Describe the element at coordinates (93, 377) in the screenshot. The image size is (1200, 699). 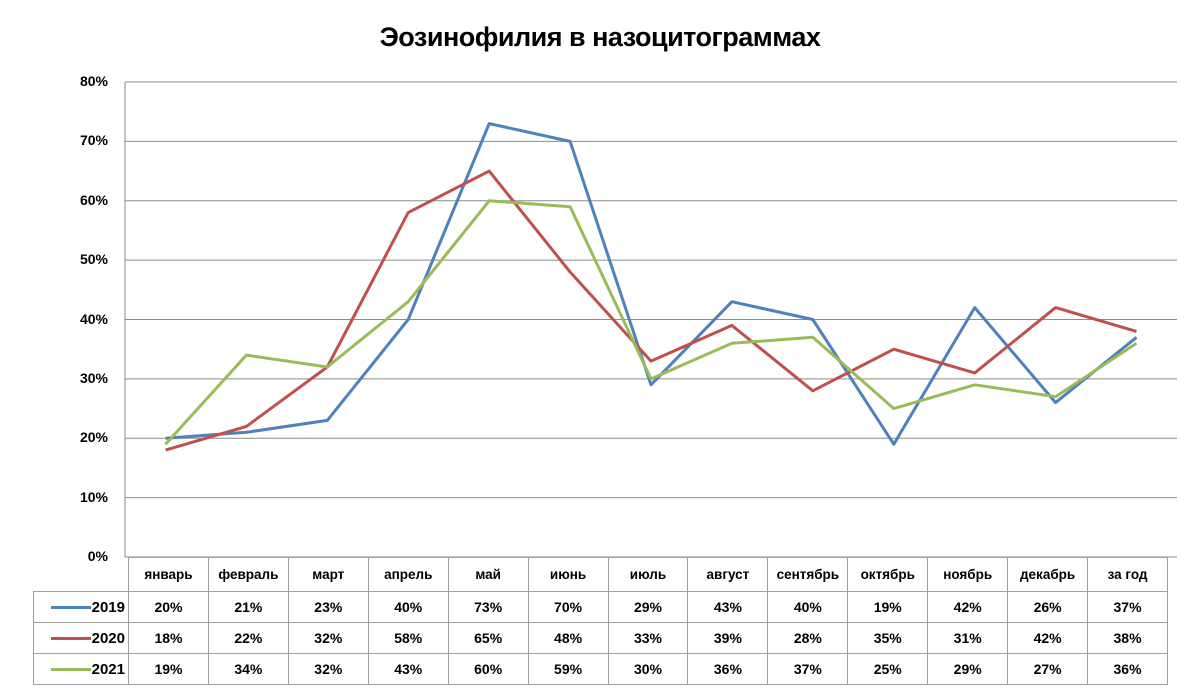
I see `y-tick-label: 30%` at that location.